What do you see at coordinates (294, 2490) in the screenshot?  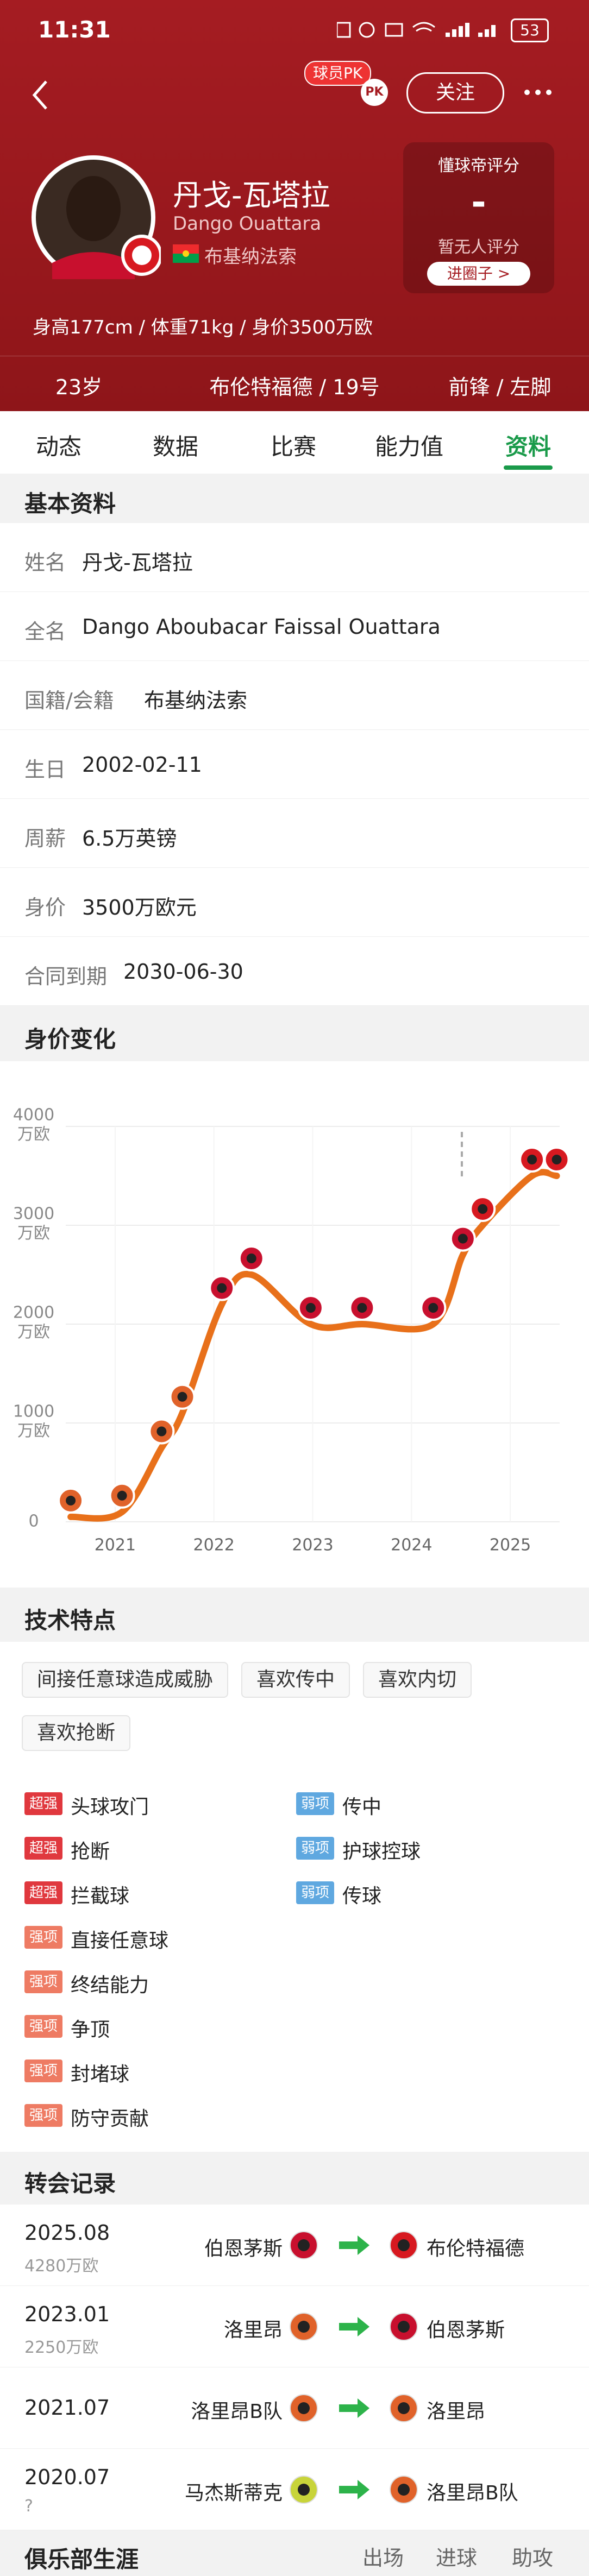 I see `transfer-row: 2020.07? 马杰斯蒂克 洛里昂B队` at bounding box center [294, 2490].